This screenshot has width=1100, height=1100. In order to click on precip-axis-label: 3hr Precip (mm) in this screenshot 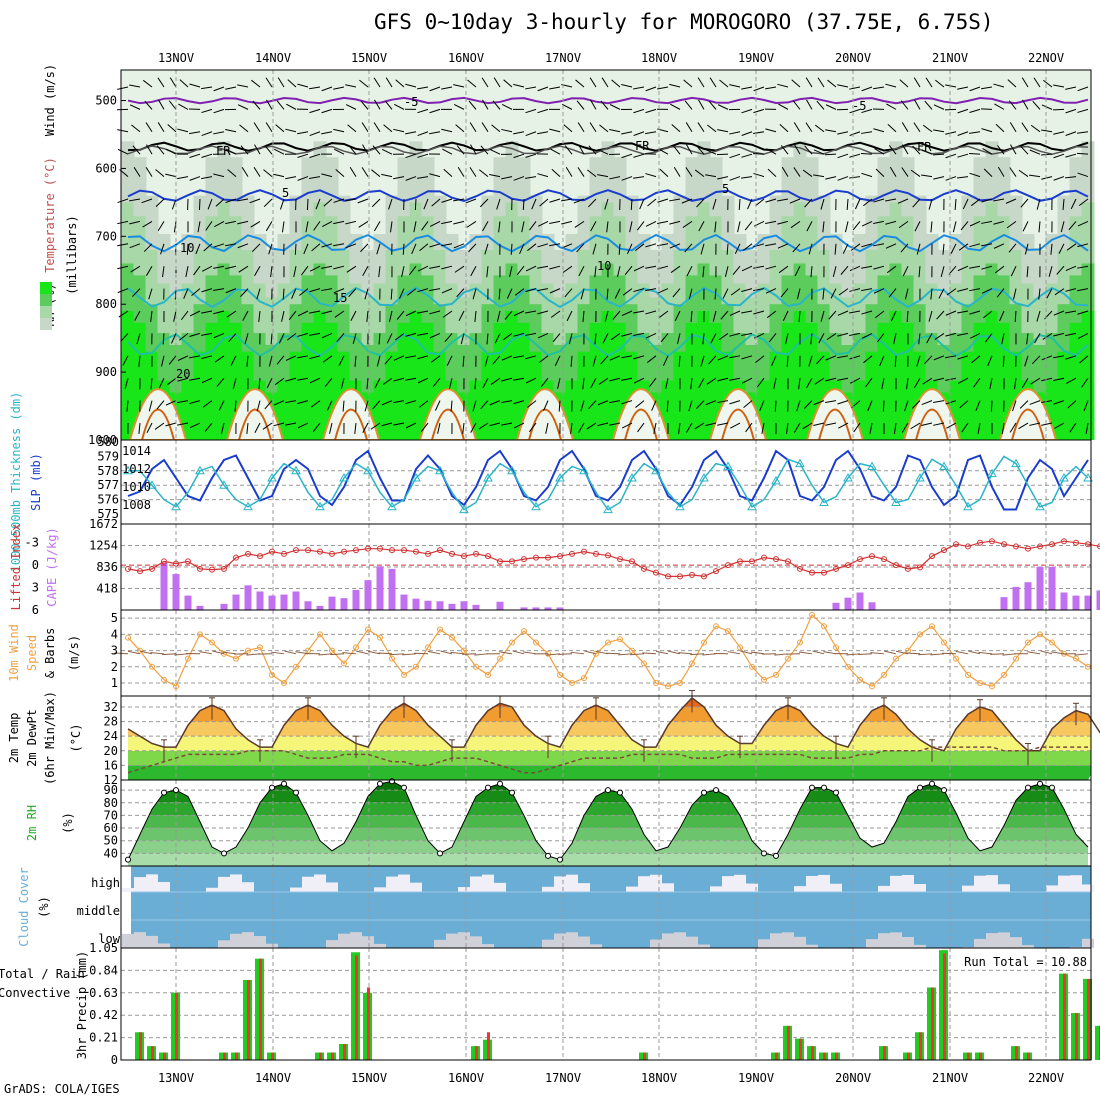, I will do `click(82, 1005)`.